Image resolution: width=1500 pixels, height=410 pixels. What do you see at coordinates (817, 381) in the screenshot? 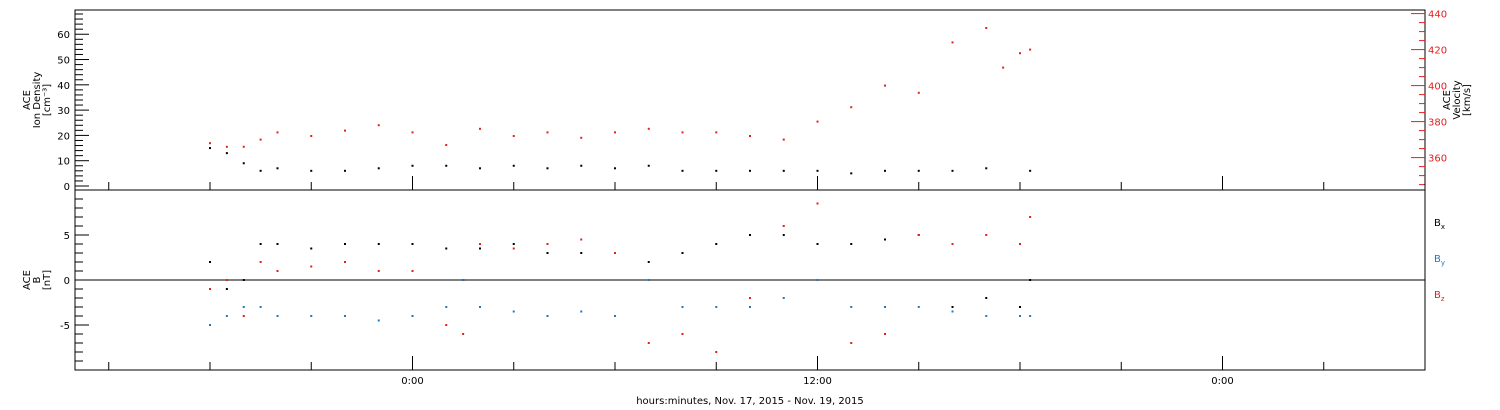
I see `x-tick-label: 12:00` at bounding box center [817, 381].